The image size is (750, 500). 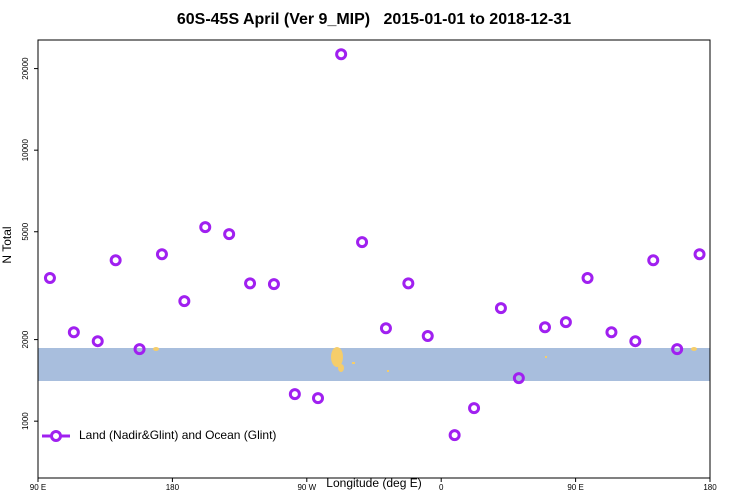 I want to click on x-tick-label: 0, so click(x=441, y=487).